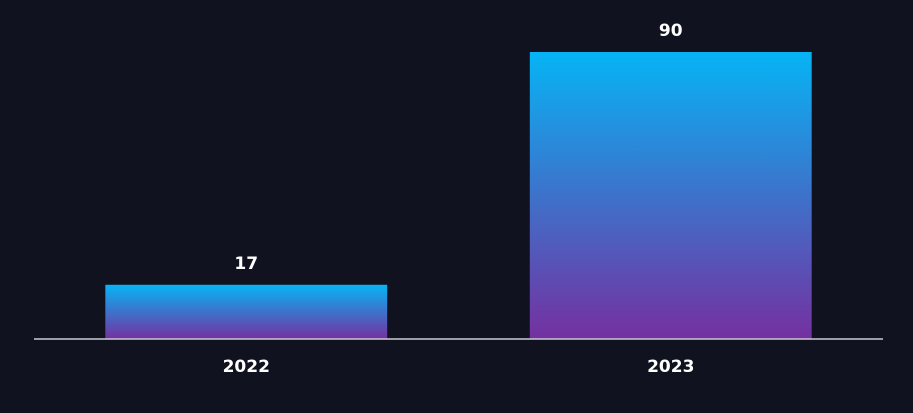 This screenshot has height=413, width=913. What do you see at coordinates (671, 31) in the screenshot?
I see `value-label: 90` at bounding box center [671, 31].